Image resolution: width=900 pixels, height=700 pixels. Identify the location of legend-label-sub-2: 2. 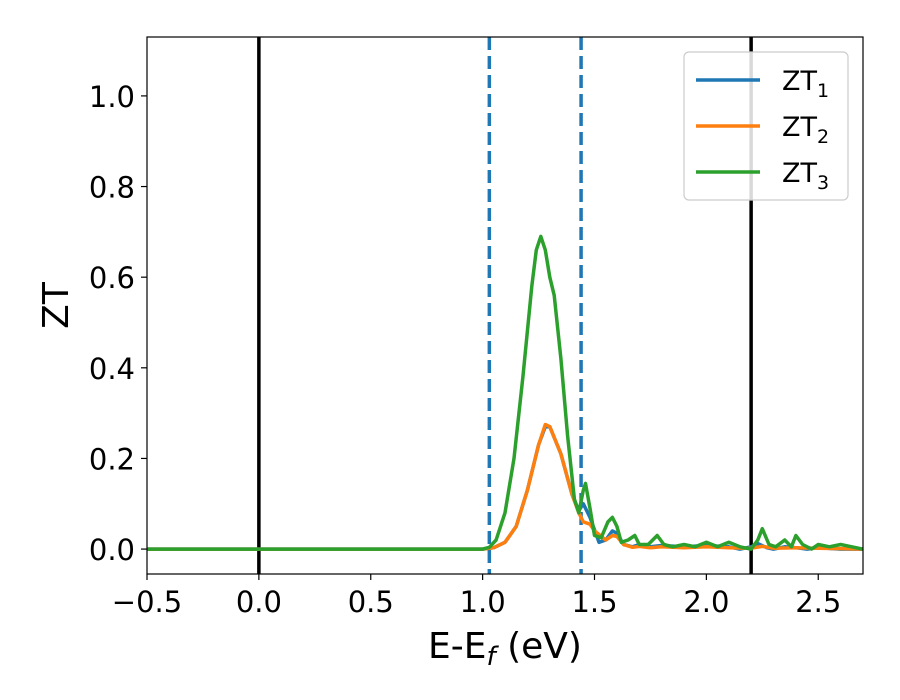
(823, 137).